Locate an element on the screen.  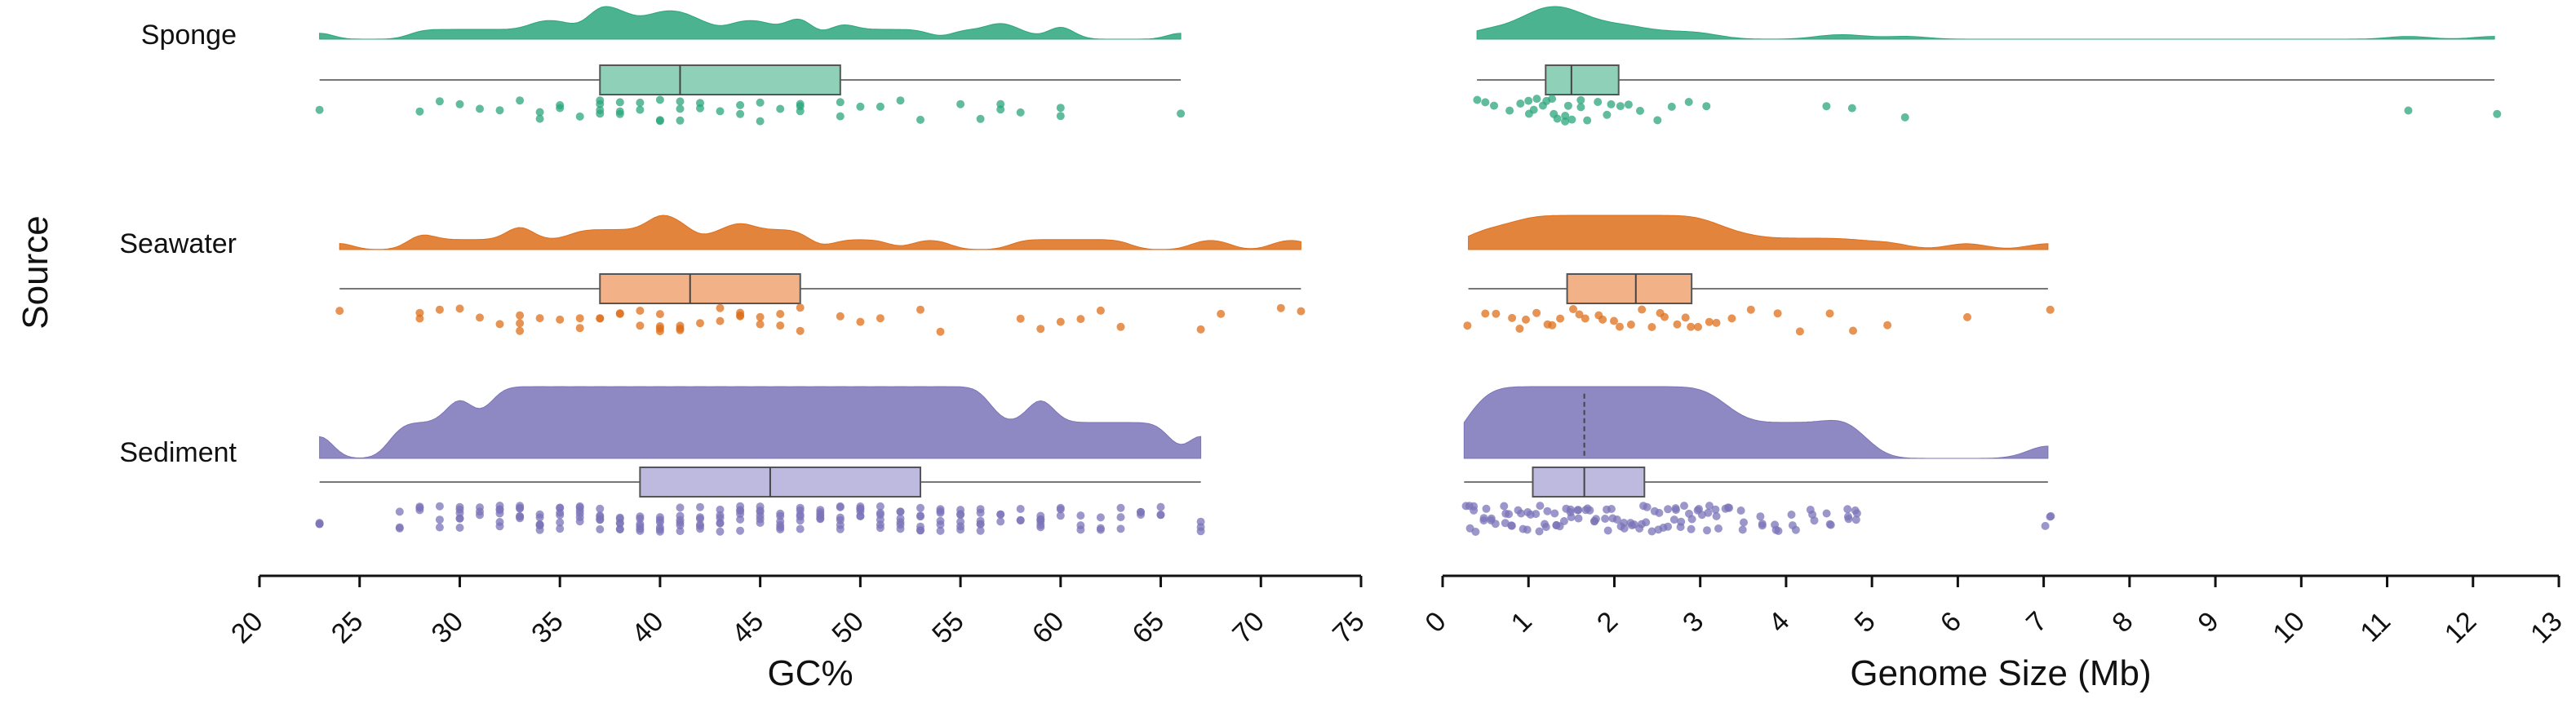
group-sediment is located at coordinates (1758, 461).